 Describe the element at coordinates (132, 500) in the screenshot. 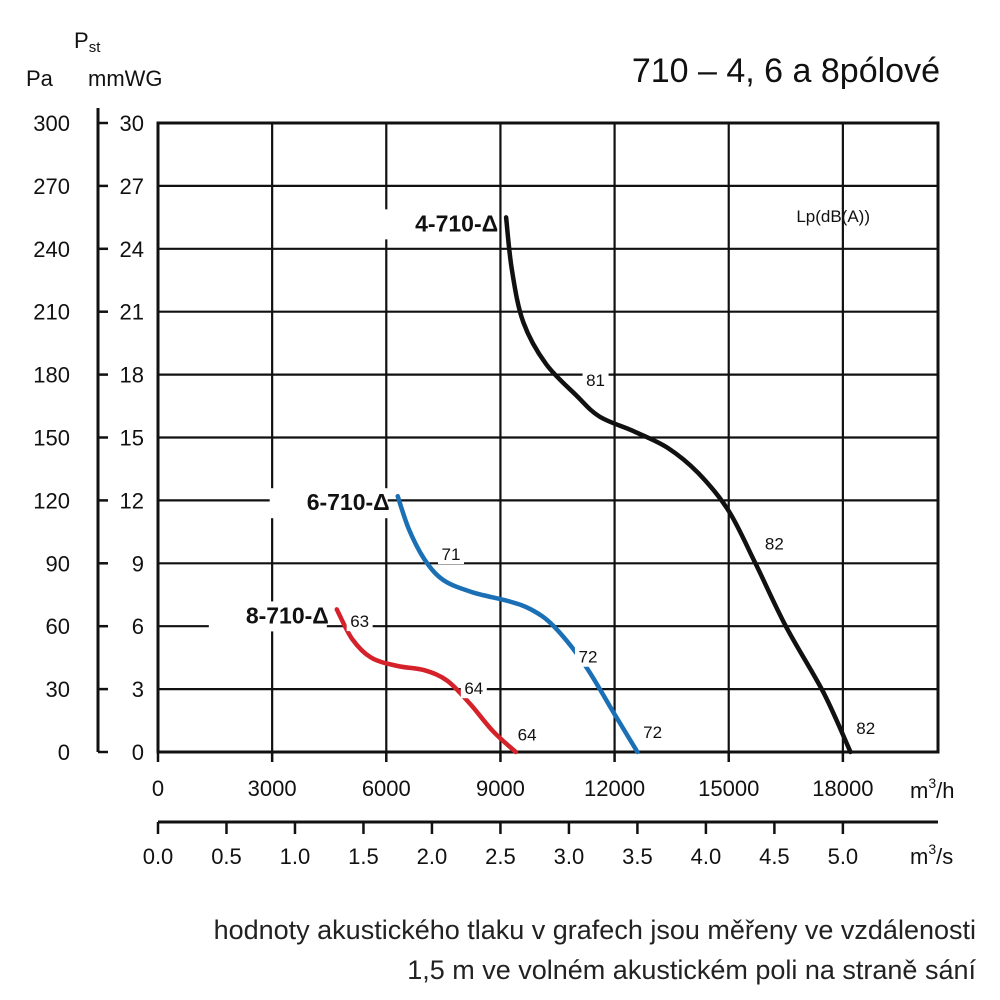

I see `y-right-tick-label: 12` at that location.